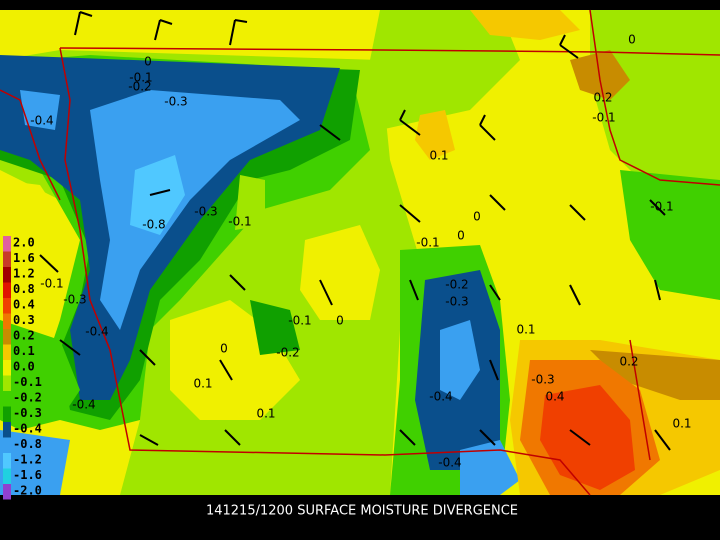 This screenshot has width=720, height=540. I want to click on colorbar-label: -0.2, so click(27, 398).